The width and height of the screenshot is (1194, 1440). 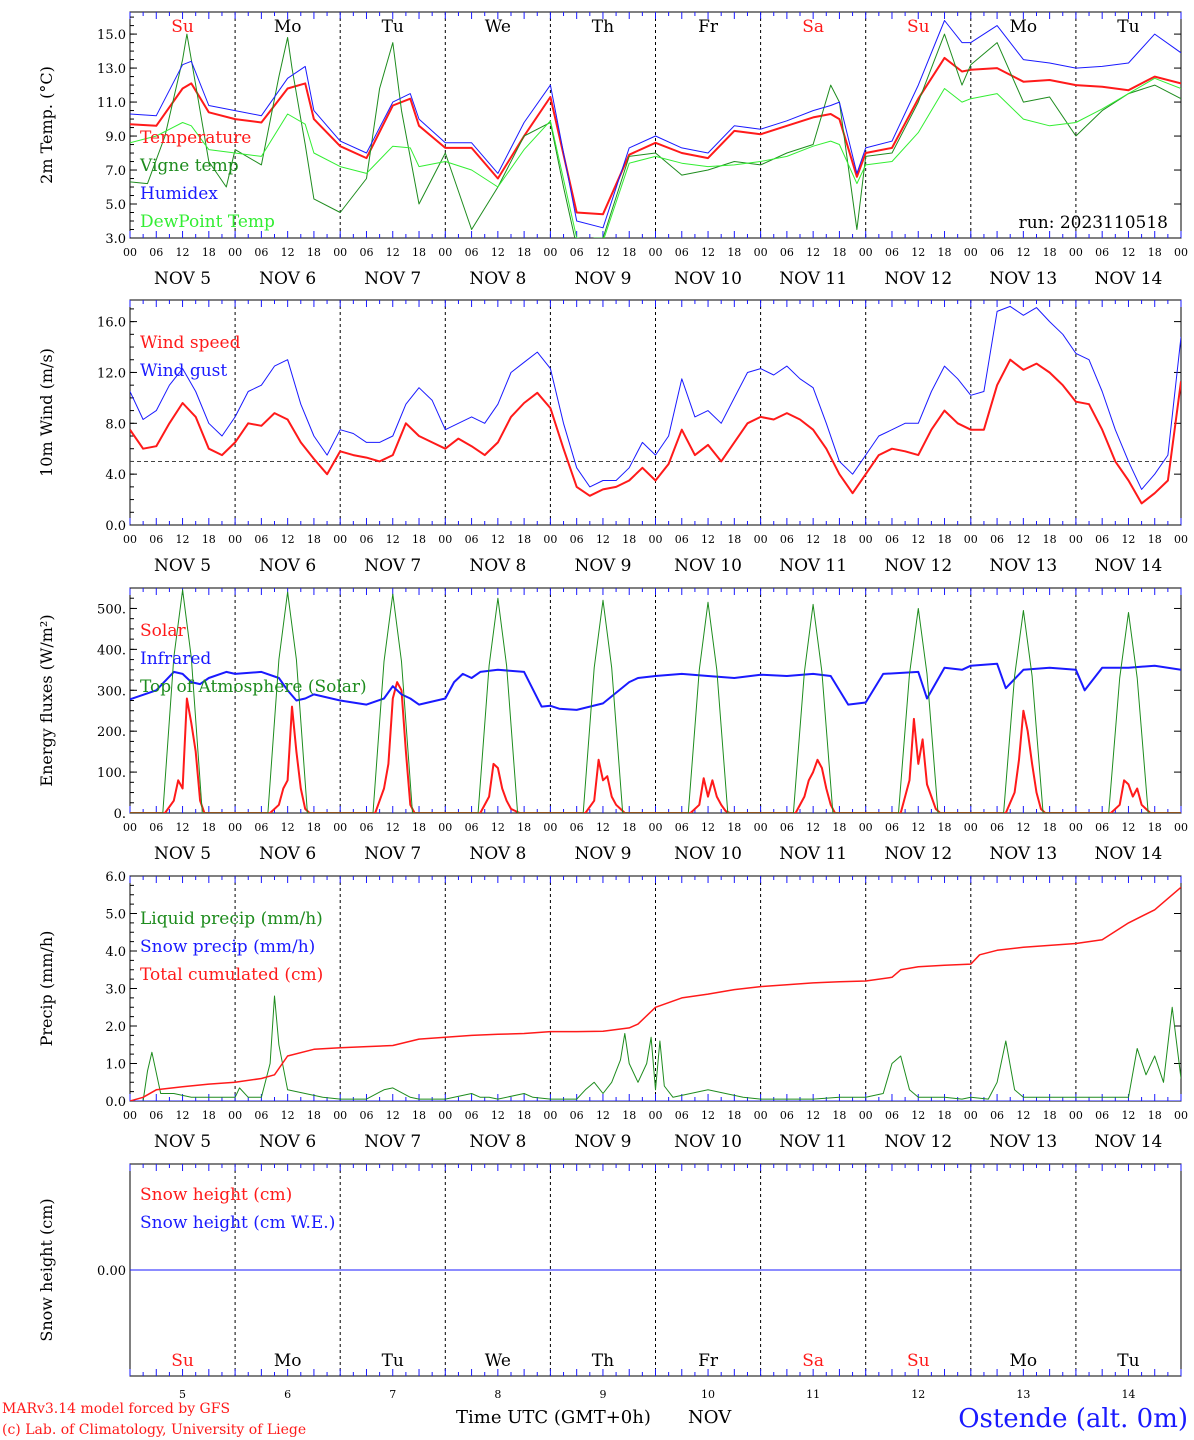 What do you see at coordinates (111, 1271) in the screenshot?
I see `y-tick-label: 0.00` at bounding box center [111, 1271].